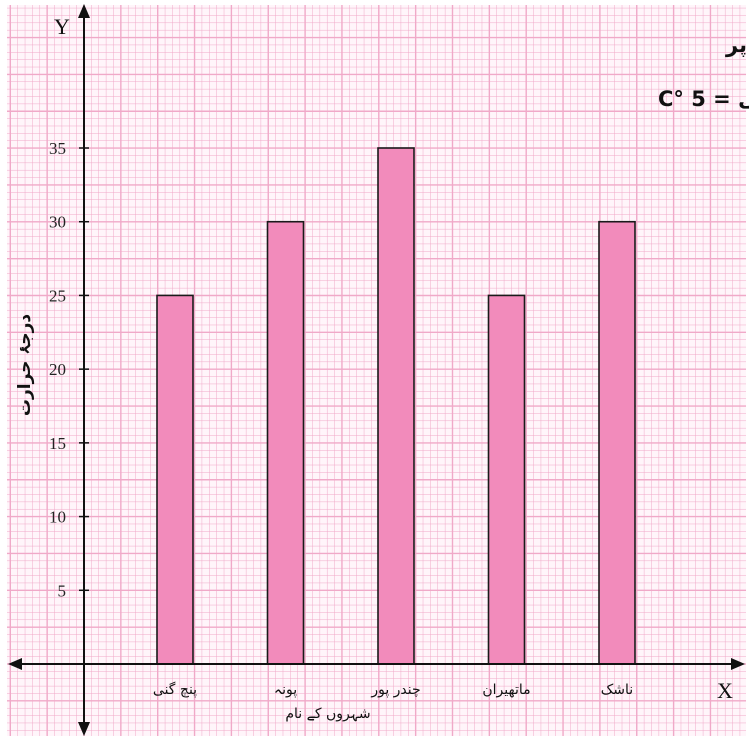 The image size is (749, 739). Describe the element at coordinates (84, 729) in the screenshot. I see `y-axis-arrow-down` at that location.